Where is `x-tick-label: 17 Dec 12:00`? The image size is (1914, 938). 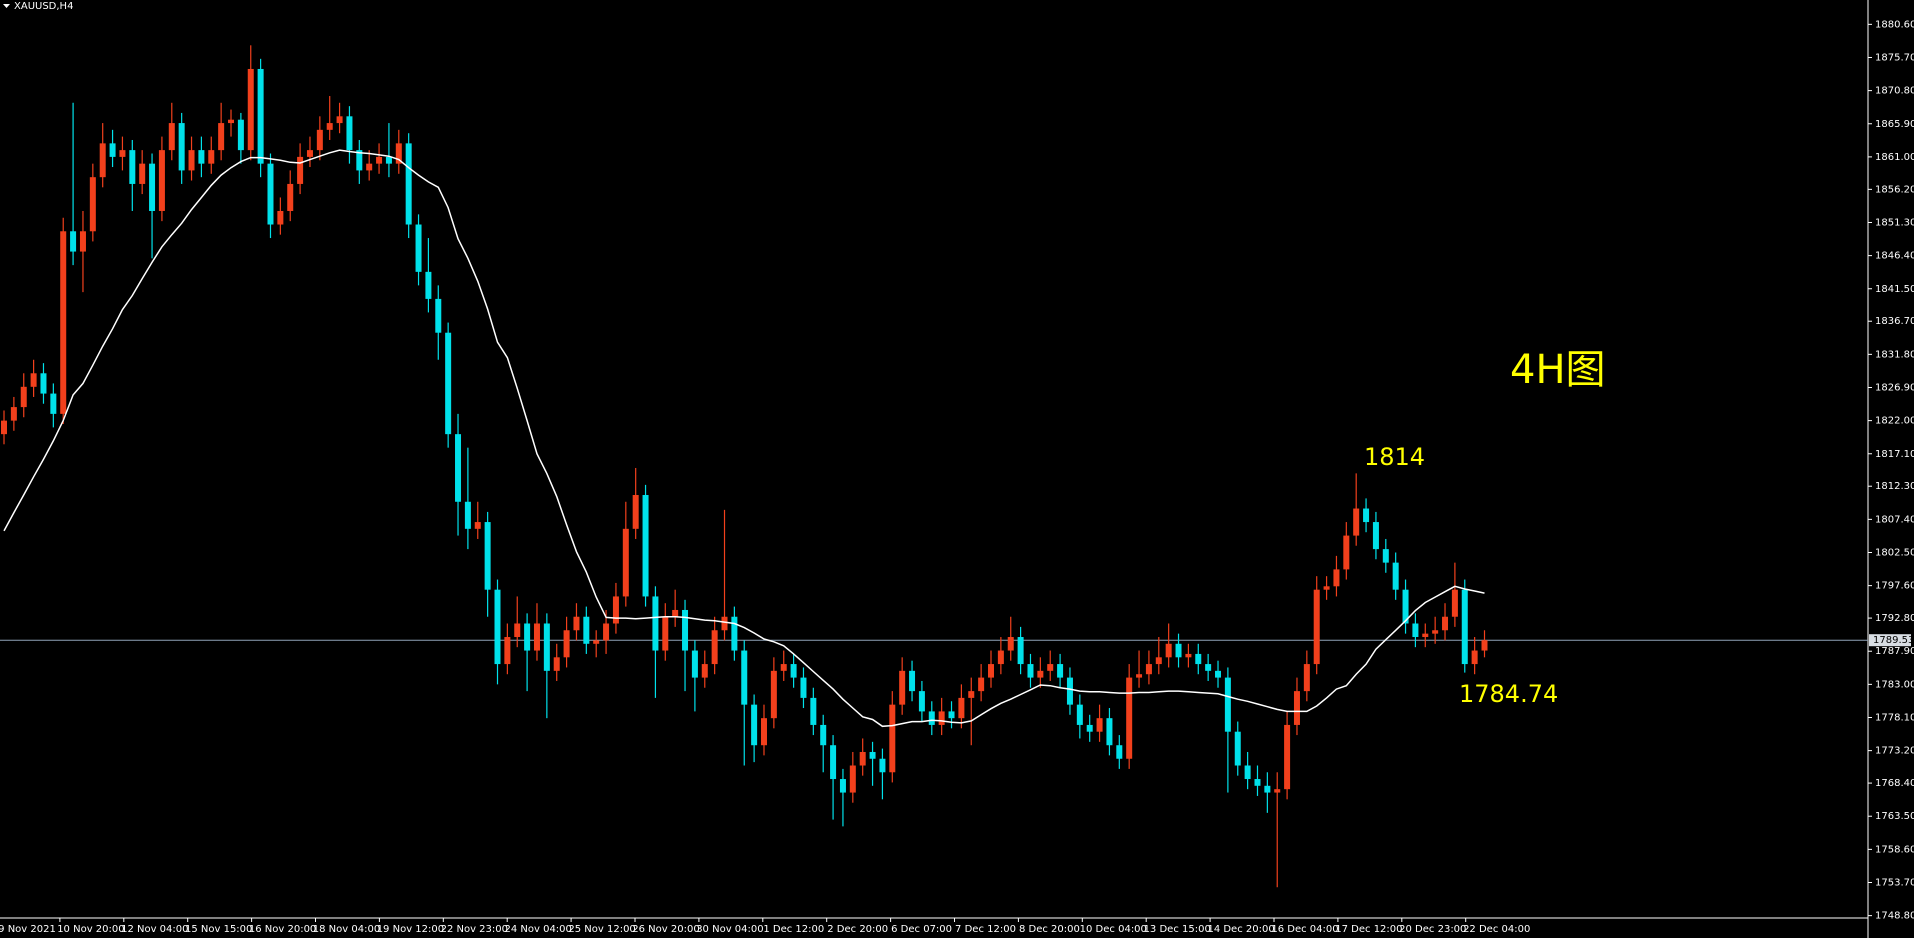 x-tick-label: 17 Dec 12:00 is located at coordinates (1368, 929).